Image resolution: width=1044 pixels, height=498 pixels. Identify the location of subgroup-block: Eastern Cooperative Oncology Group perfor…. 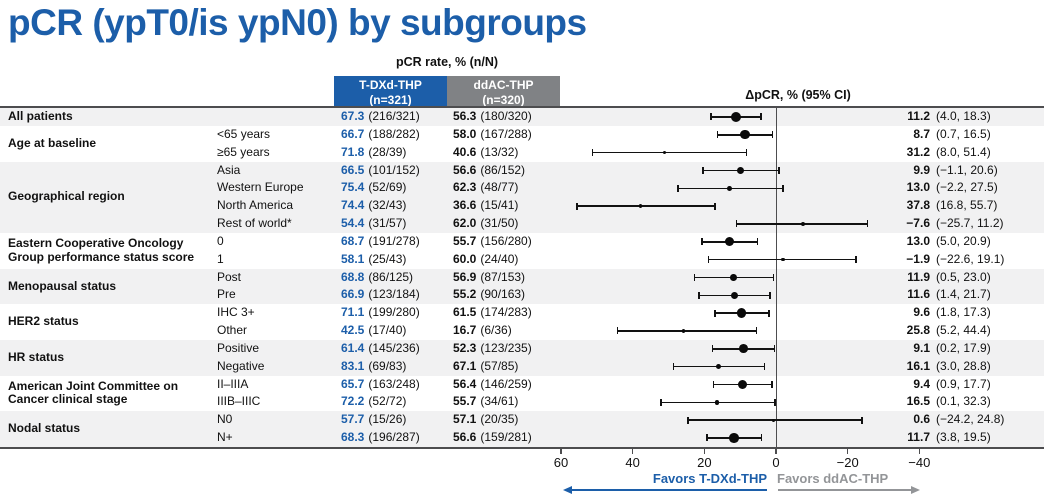
(522, 251).